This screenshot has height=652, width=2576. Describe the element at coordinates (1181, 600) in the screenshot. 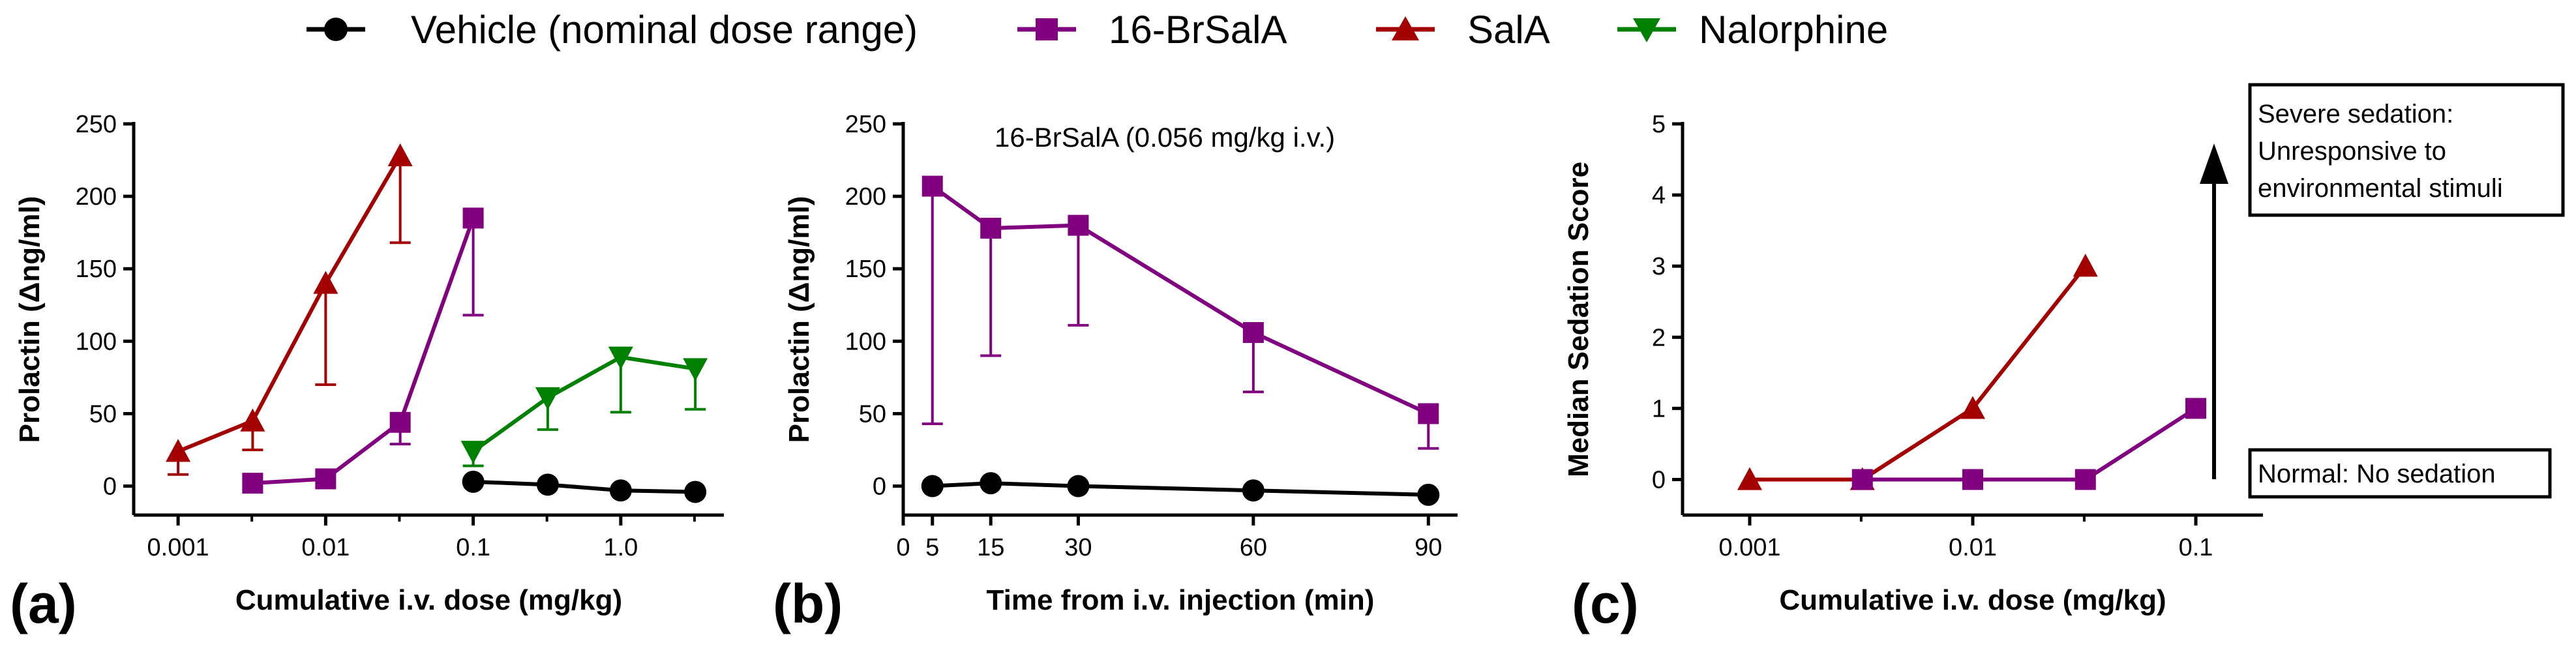

I see `x-axis-title: Time from i.v. injection (min)` at that location.